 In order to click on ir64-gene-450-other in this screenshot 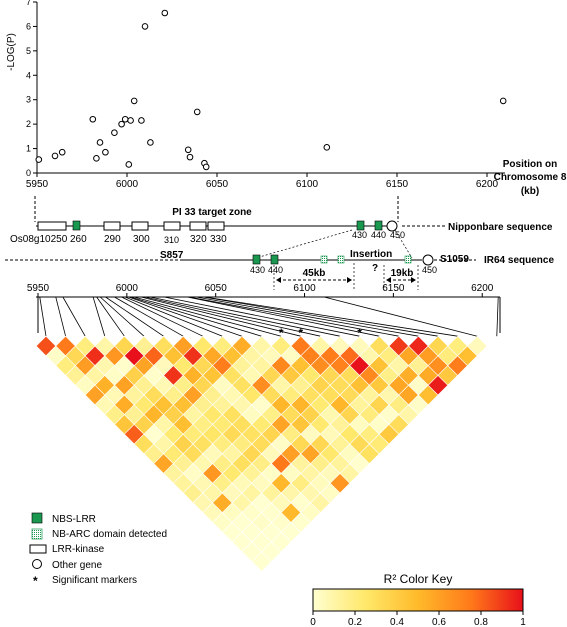, I will do `click(428, 260)`.